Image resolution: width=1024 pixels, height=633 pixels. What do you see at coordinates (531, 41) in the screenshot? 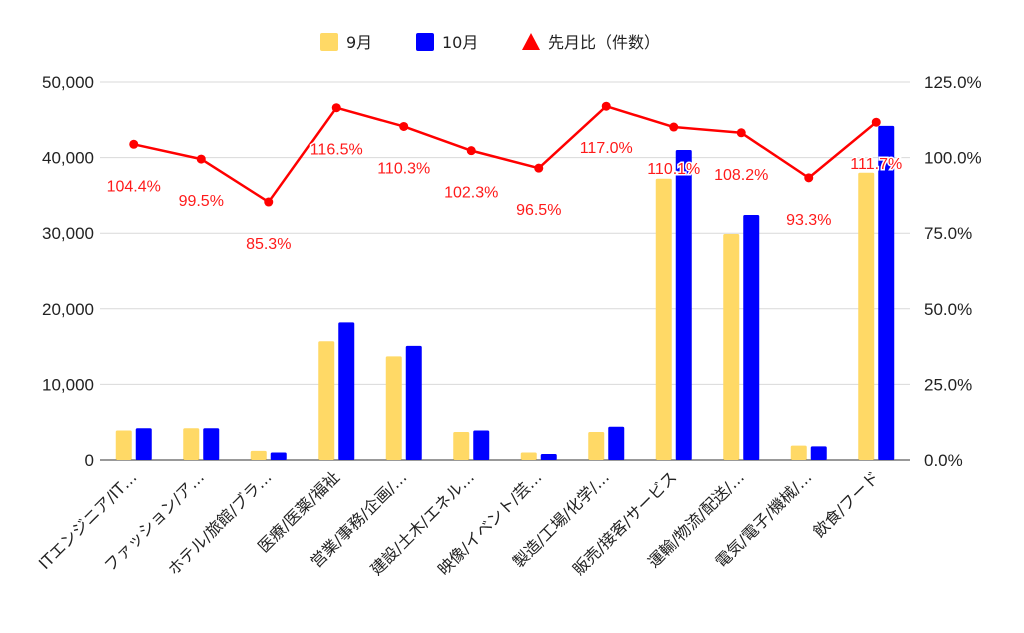
I see `legend-triangle-icon` at bounding box center [531, 41].